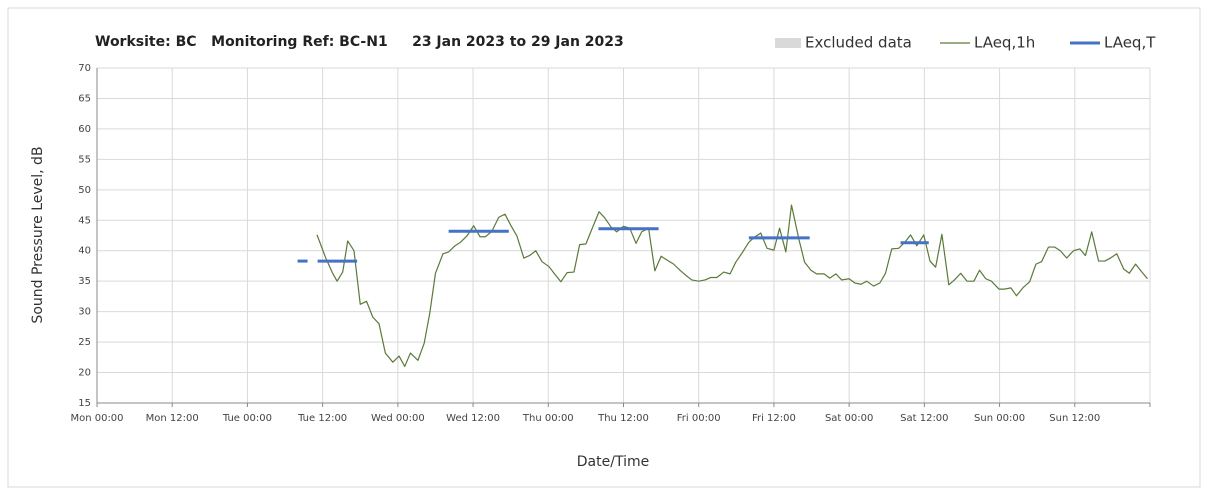 The image size is (1208, 495). Describe the element at coordinates (84, 190) in the screenshot. I see `y-tick-label: 50` at that location.